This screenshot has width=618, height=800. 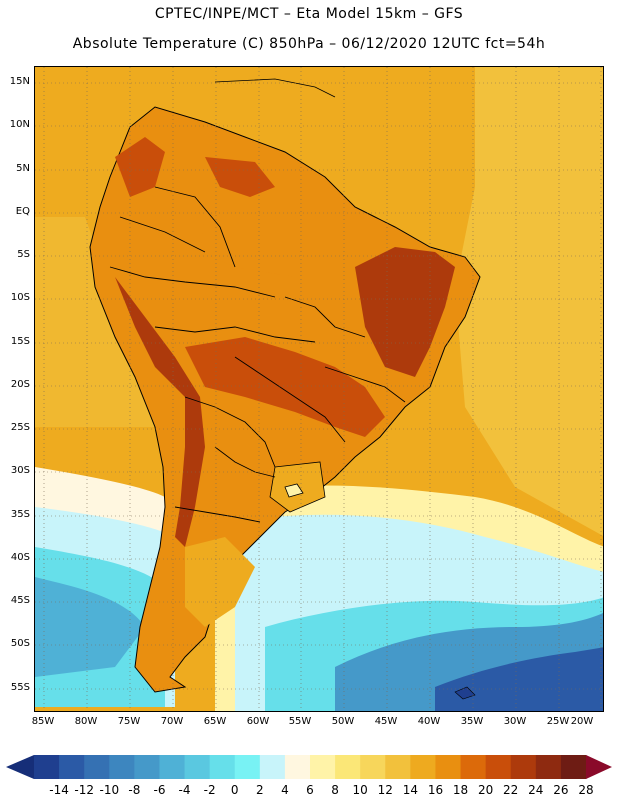 What do you see at coordinates (519, 679) in the screenshot?
I see `coldest-band-east` at bounding box center [519, 679].